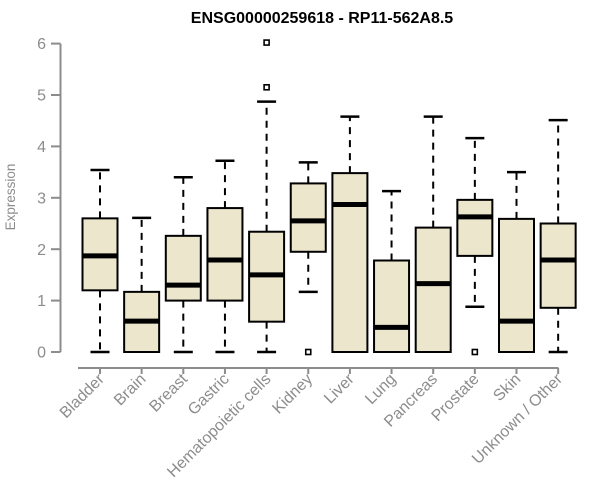 This screenshot has width=600, height=500. I want to click on category-label-kidney: Kidney, so click(292, 394).